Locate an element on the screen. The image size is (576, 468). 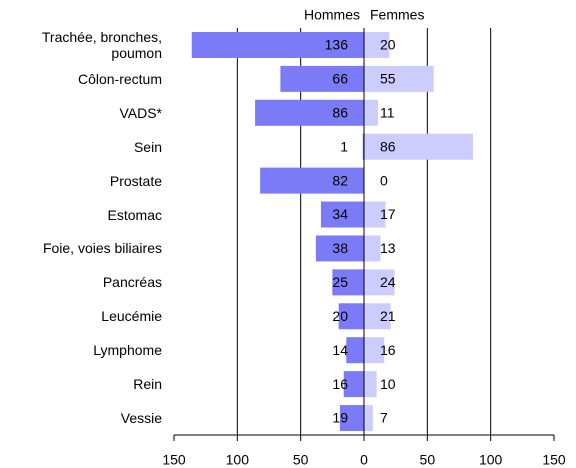
category-label: Côlon-rectum is located at coordinates (119, 78).